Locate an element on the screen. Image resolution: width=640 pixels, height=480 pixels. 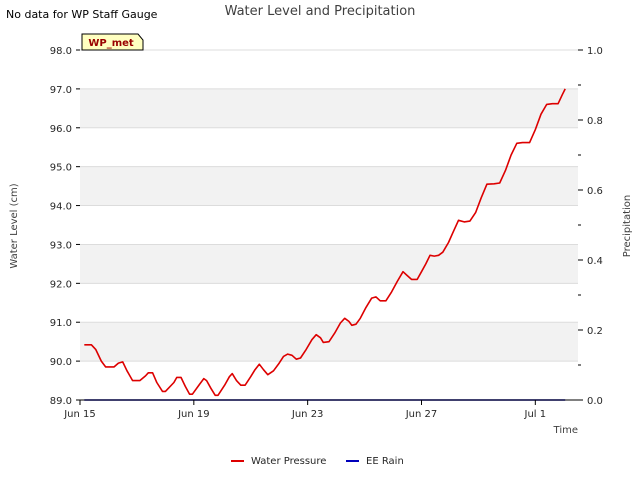
x-tick-label: Jun 27 is located at coordinates (421, 414).